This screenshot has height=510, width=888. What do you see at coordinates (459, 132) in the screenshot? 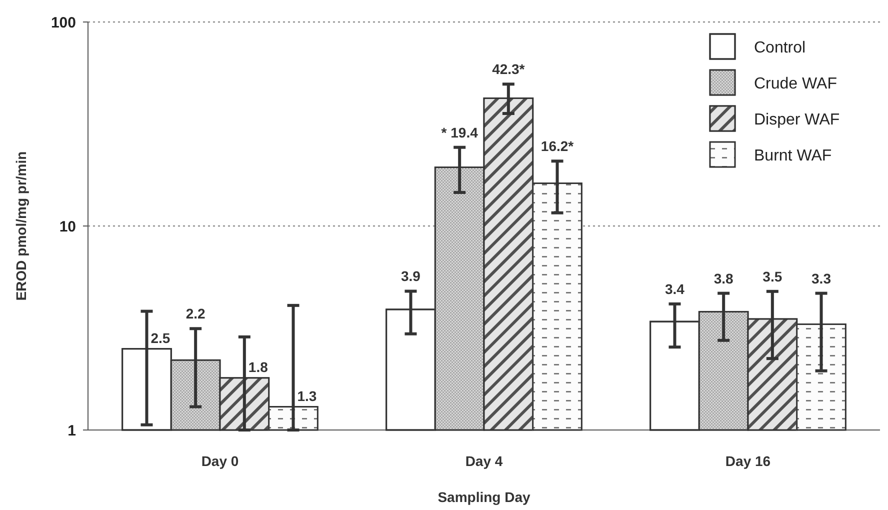
I see `data-label: * 19.4` at bounding box center [459, 132].